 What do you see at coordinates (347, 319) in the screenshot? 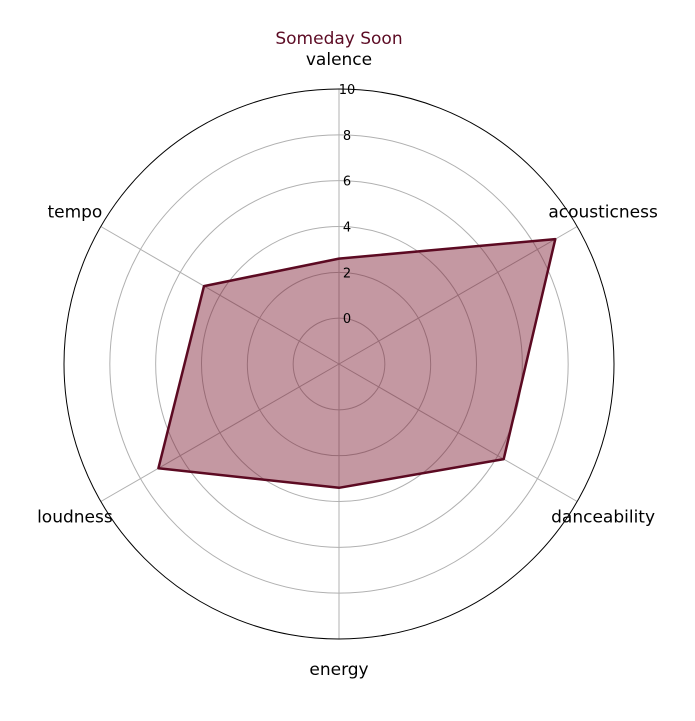
I see `r-tick-label: 0` at bounding box center [347, 319].